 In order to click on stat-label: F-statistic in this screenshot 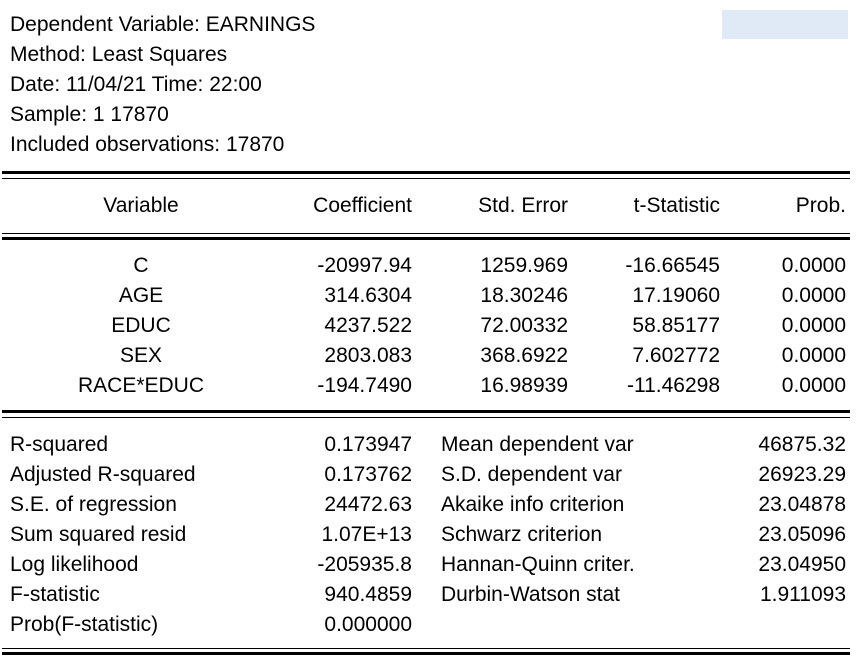, I will do `click(55, 594)`.